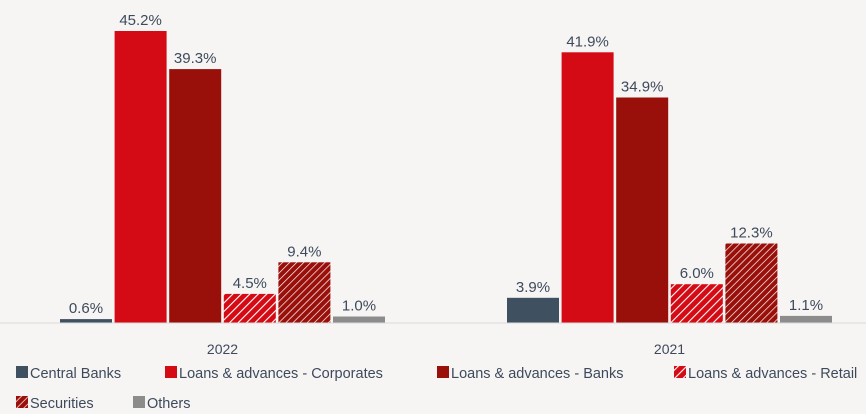  I want to click on bar-2021-loans-and-advances-retail, so click(696, 303).